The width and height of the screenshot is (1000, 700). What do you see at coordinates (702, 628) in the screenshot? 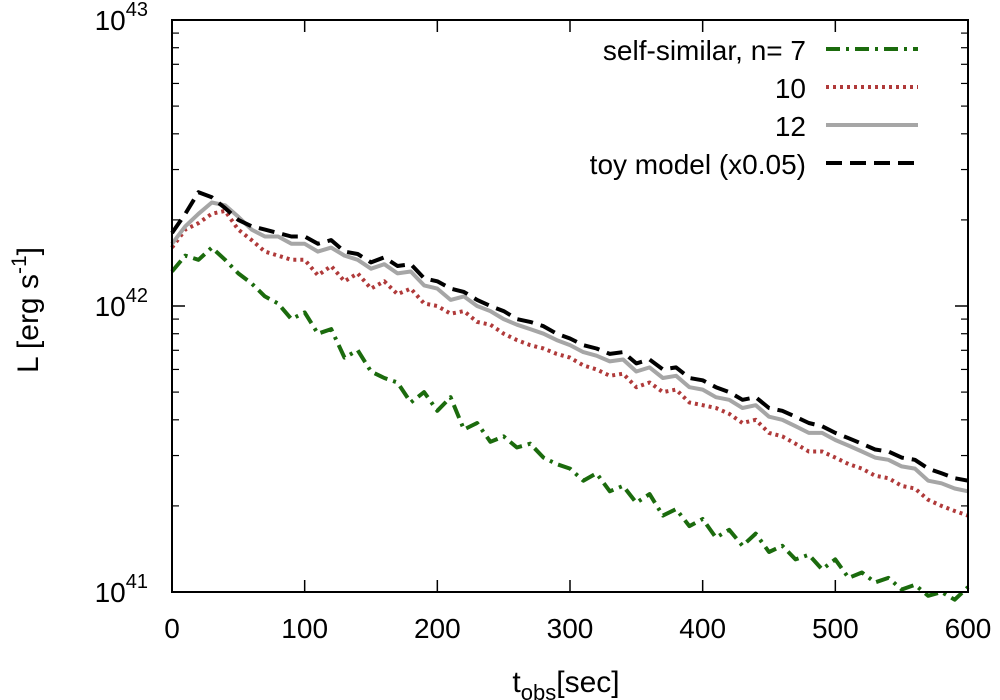
I see `x-tick-label: 400` at bounding box center [702, 628].